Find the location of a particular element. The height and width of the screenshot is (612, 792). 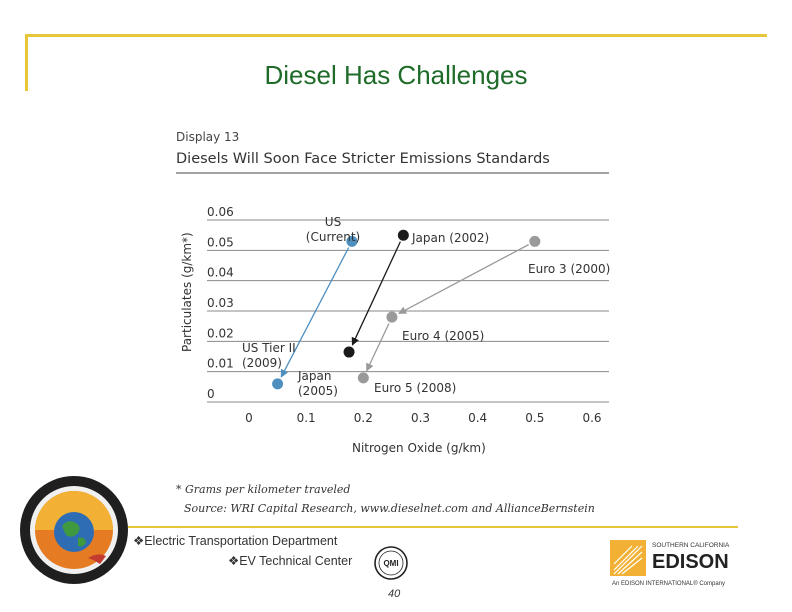

transportation-seal-icon is located at coordinates (74, 530).